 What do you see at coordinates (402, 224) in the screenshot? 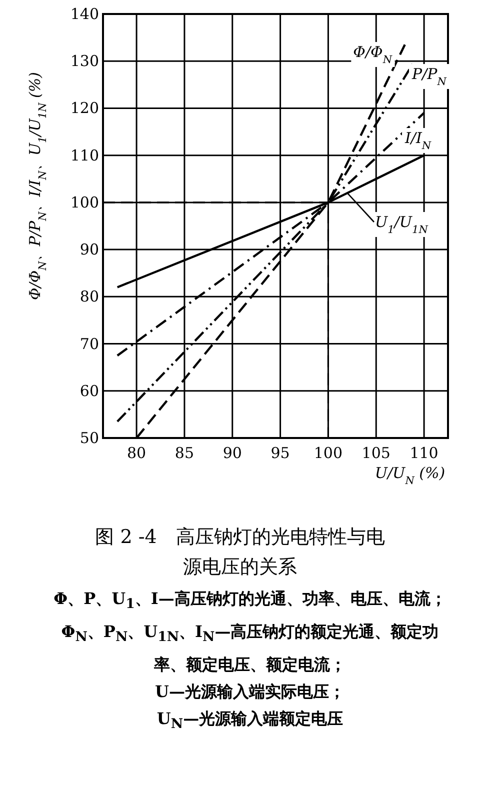
I see `text: U$_{1}$/U$_{1N}$` at bounding box center [402, 224].